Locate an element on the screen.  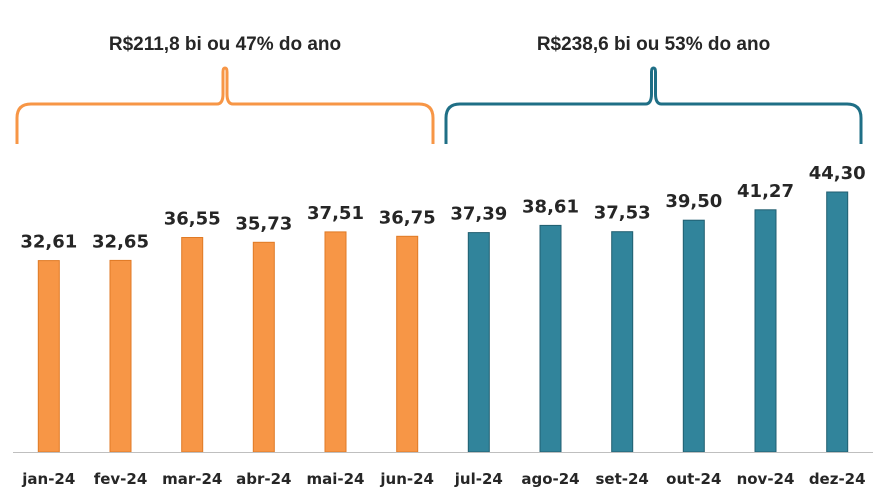
value-label-dez-24: 44,30 is located at coordinates (837, 173).